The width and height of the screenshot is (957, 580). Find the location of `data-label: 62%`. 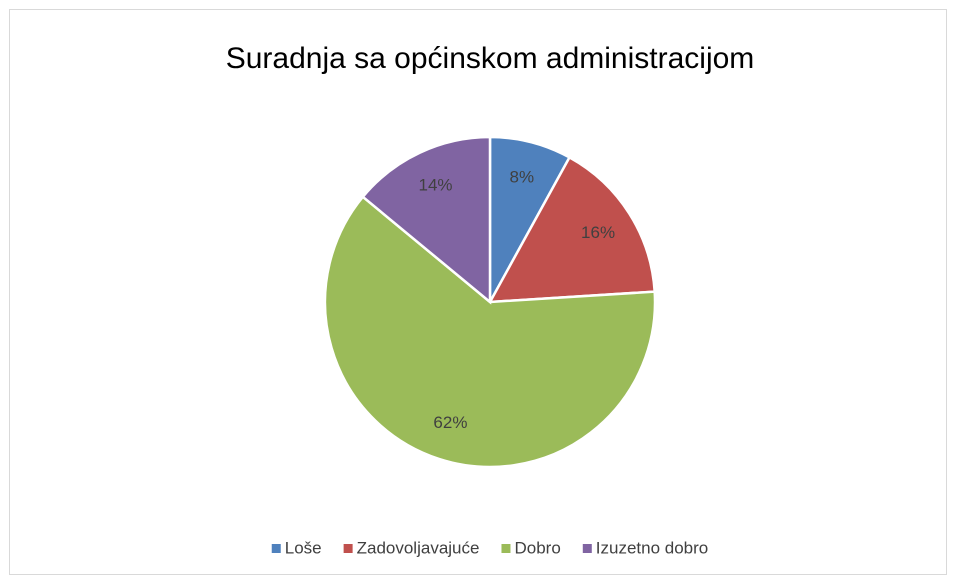

data-label: 62% is located at coordinates (450, 422).